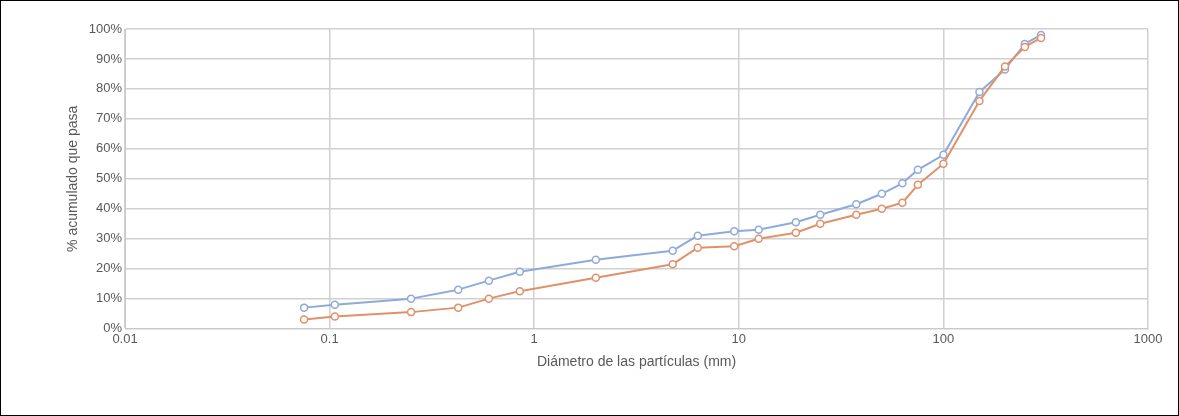 The image size is (1179, 416). I want to click on x-tick-label: 10, so click(739, 338).